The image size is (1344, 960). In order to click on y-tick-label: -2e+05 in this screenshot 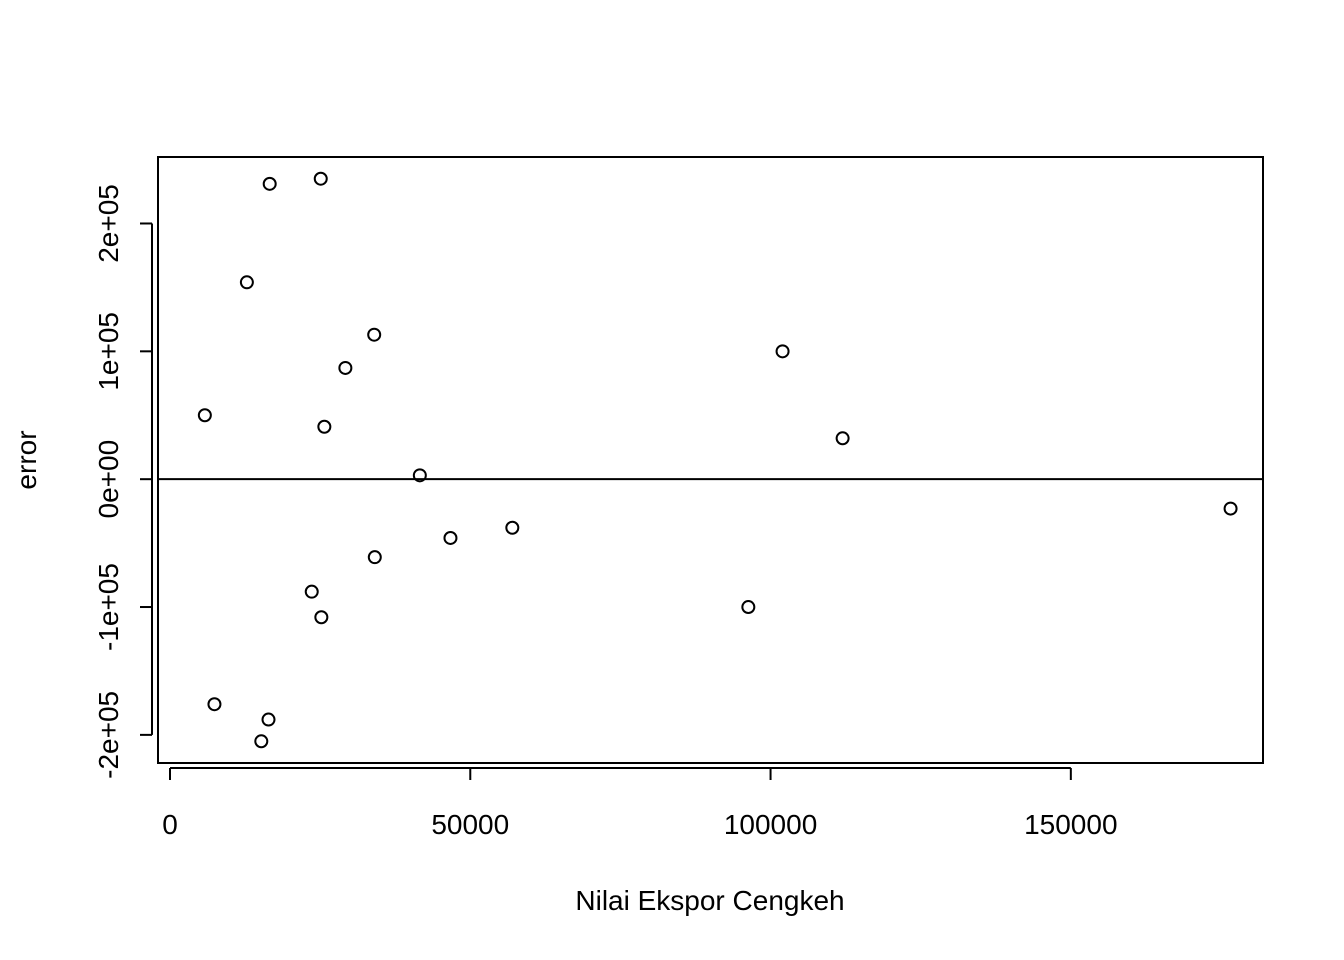, I will do `click(108, 735)`.